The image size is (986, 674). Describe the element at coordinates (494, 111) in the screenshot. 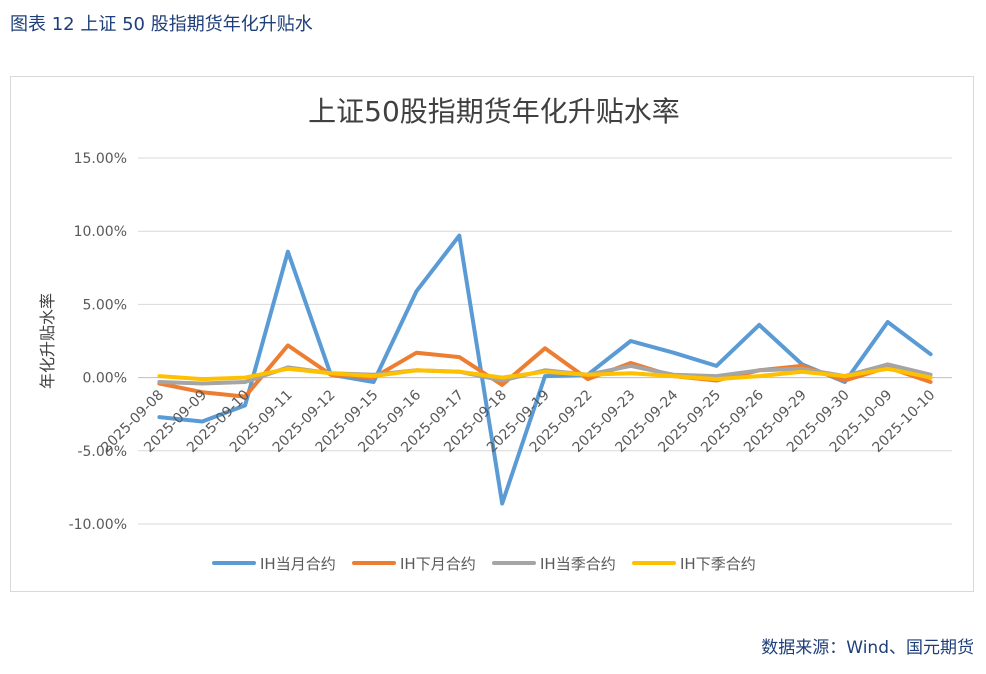

I see `chart-title: 上证50股指期货年化升贴水率` at that location.